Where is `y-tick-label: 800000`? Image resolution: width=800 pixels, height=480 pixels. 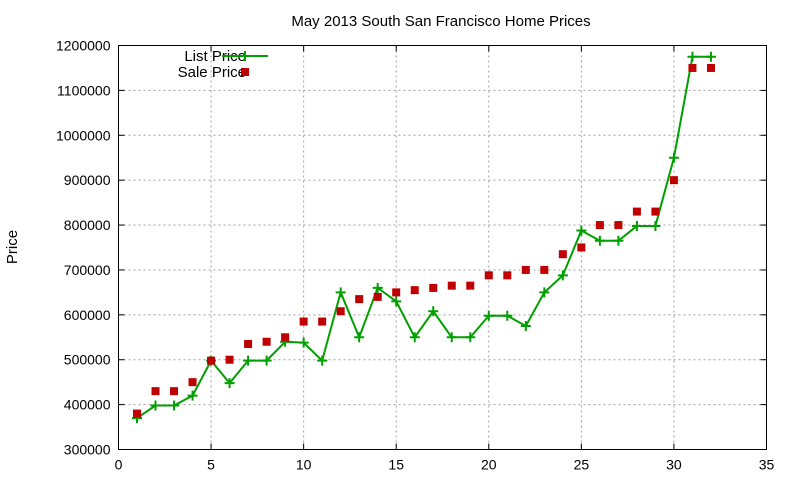
y-tick-label: 800000 is located at coordinates (87, 225).